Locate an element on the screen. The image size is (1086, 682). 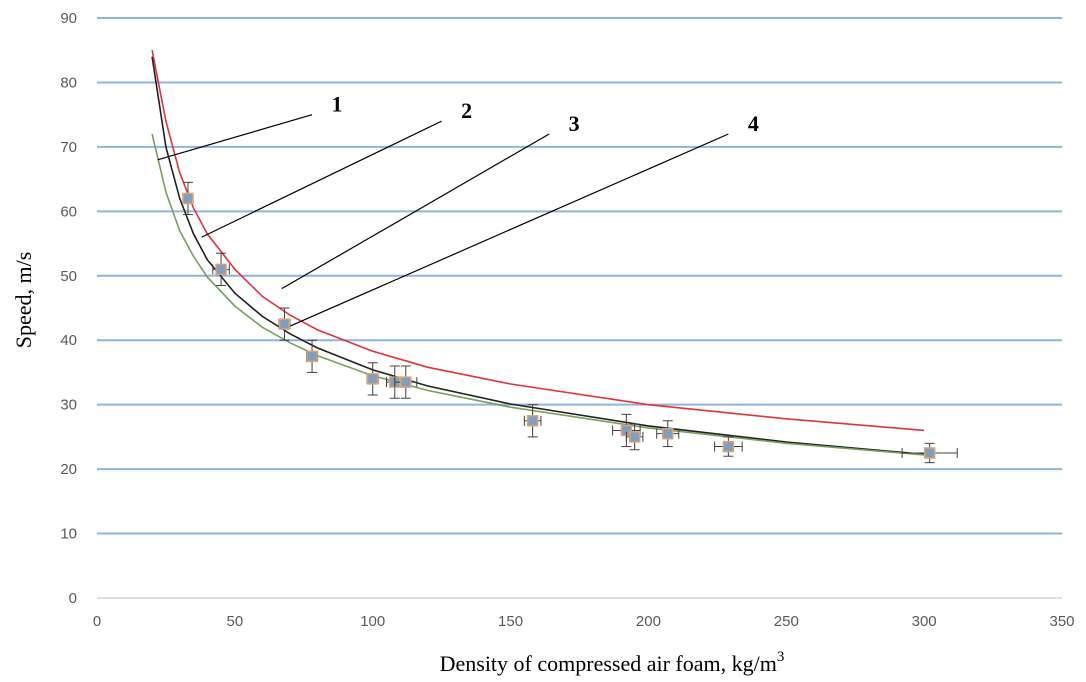
x-tick-label-100: 100 is located at coordinates (372, 621).